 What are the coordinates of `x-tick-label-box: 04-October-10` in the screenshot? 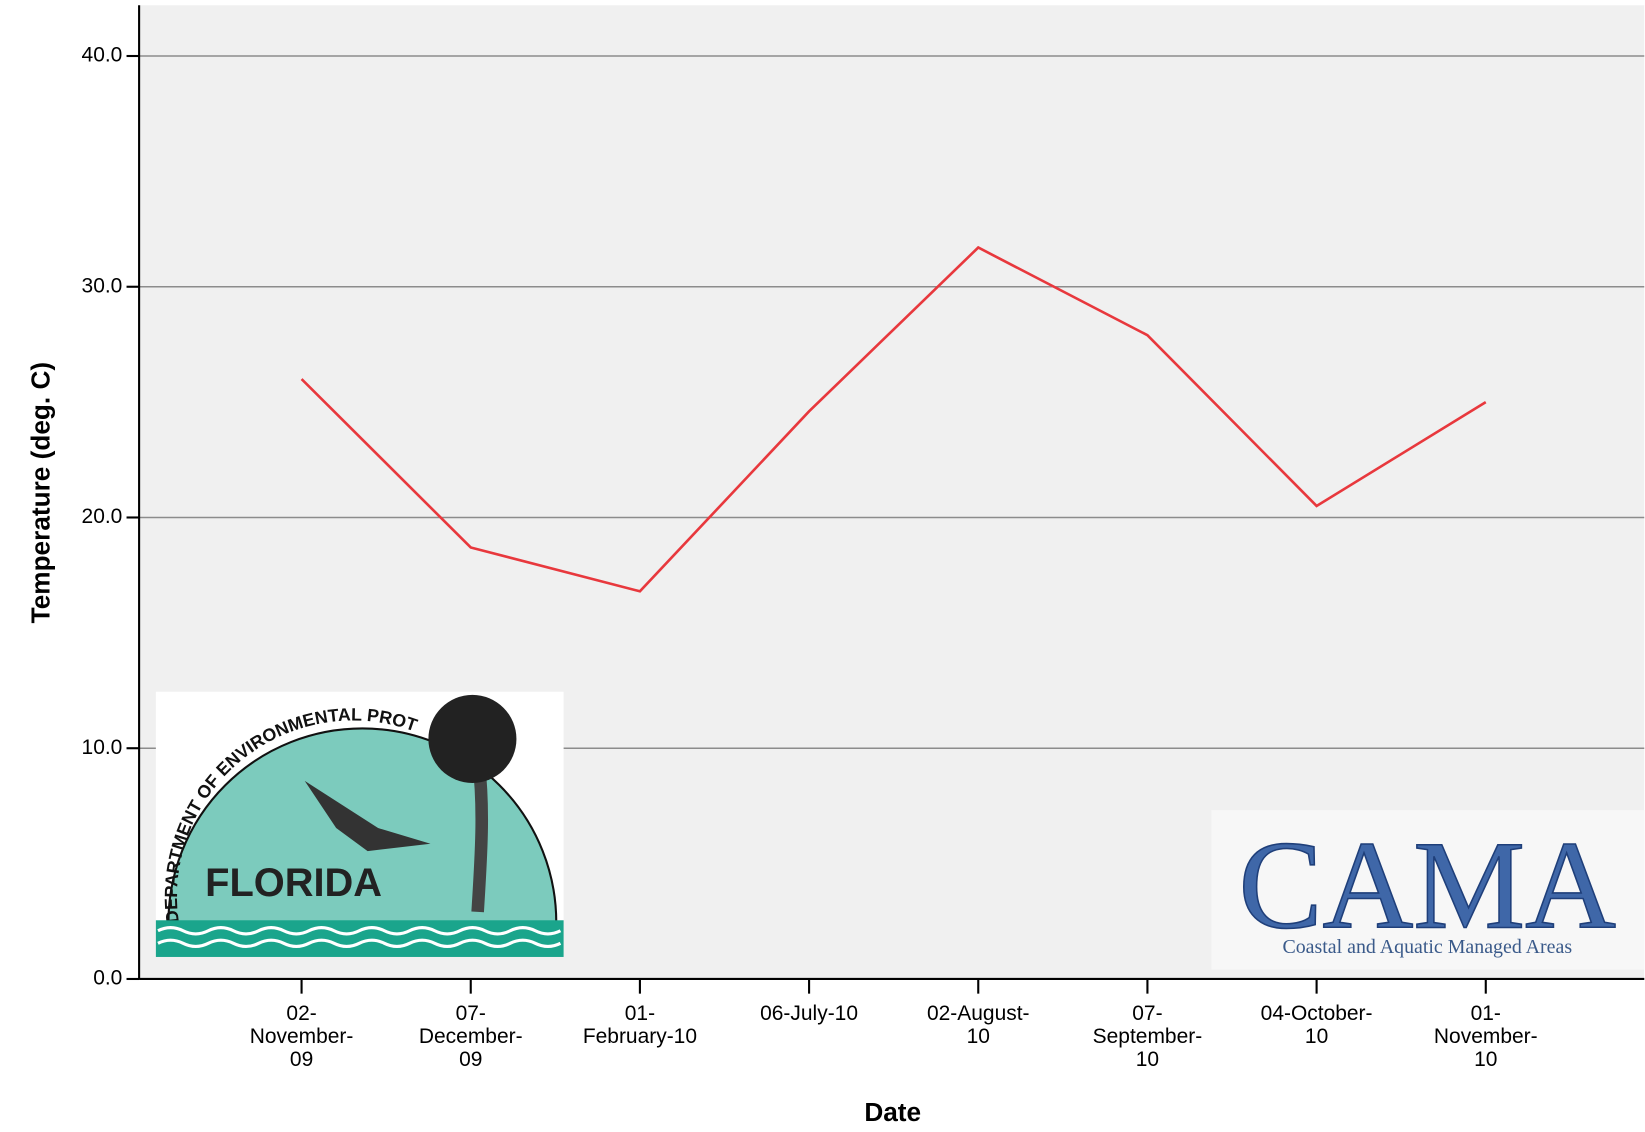 It's located at (1316, 1025).